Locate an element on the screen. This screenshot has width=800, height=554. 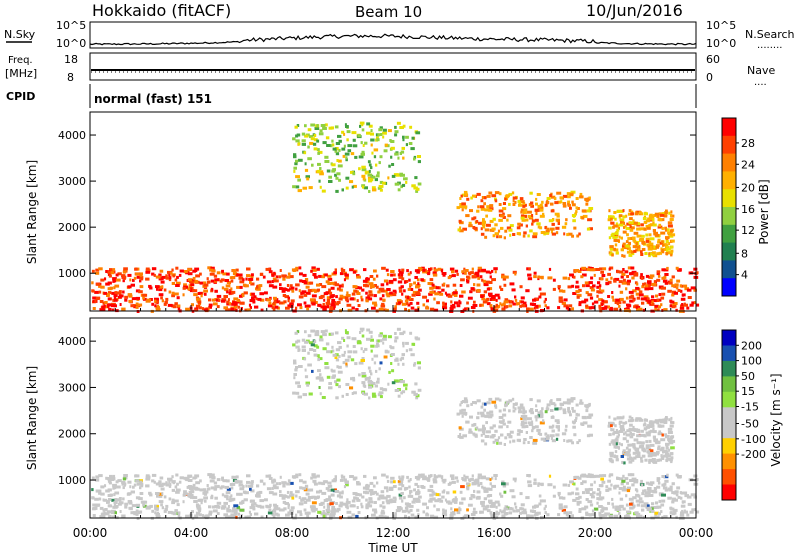
colorbar-swatch is located at coordinates (729, 353).